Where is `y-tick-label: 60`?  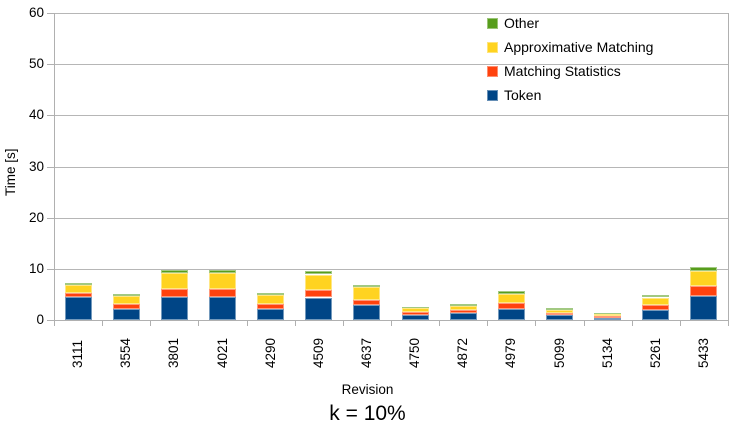 y-tick-label: 60 is located at coordinates (36, 12).